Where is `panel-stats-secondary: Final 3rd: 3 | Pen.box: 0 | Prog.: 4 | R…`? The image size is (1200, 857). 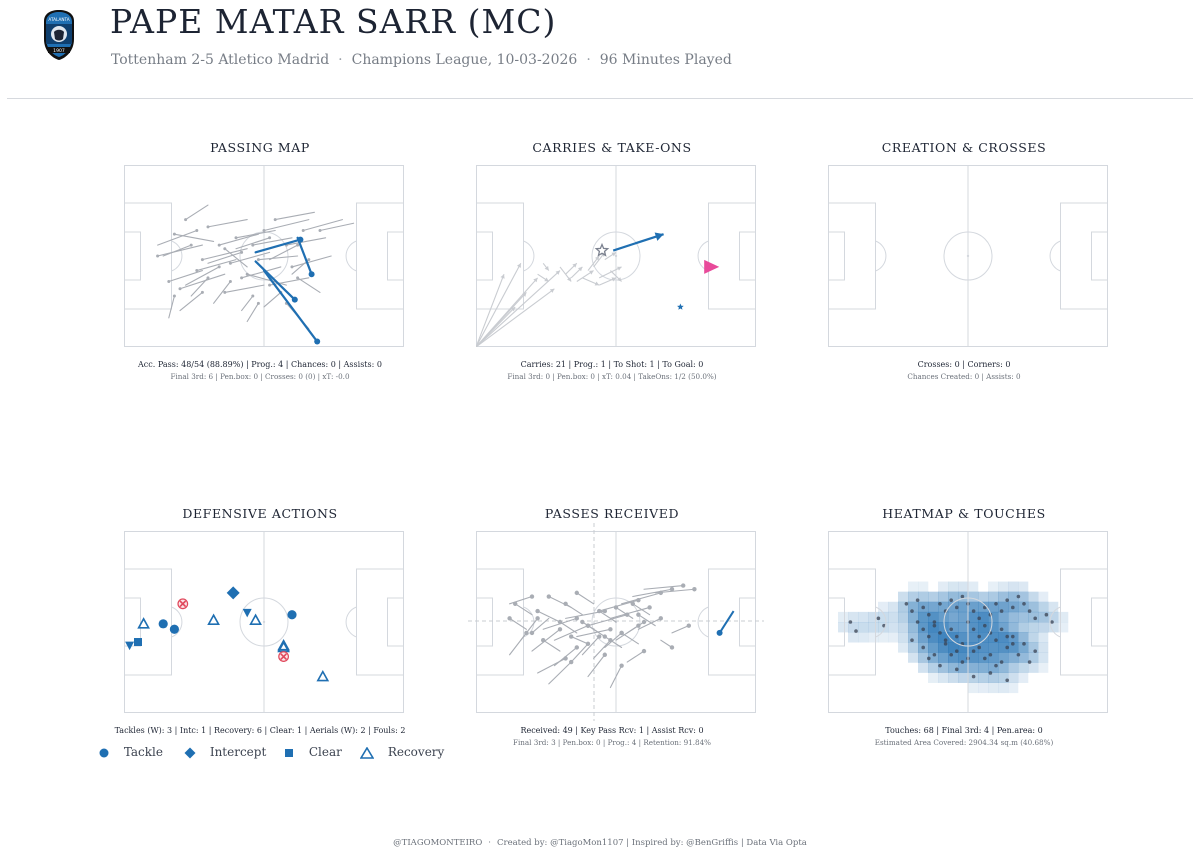 panel-stats-secondary: Final 3rd: 3 | Pen.box: 0 | Prog.: 4 | R… is located at coordinates (612, 742).